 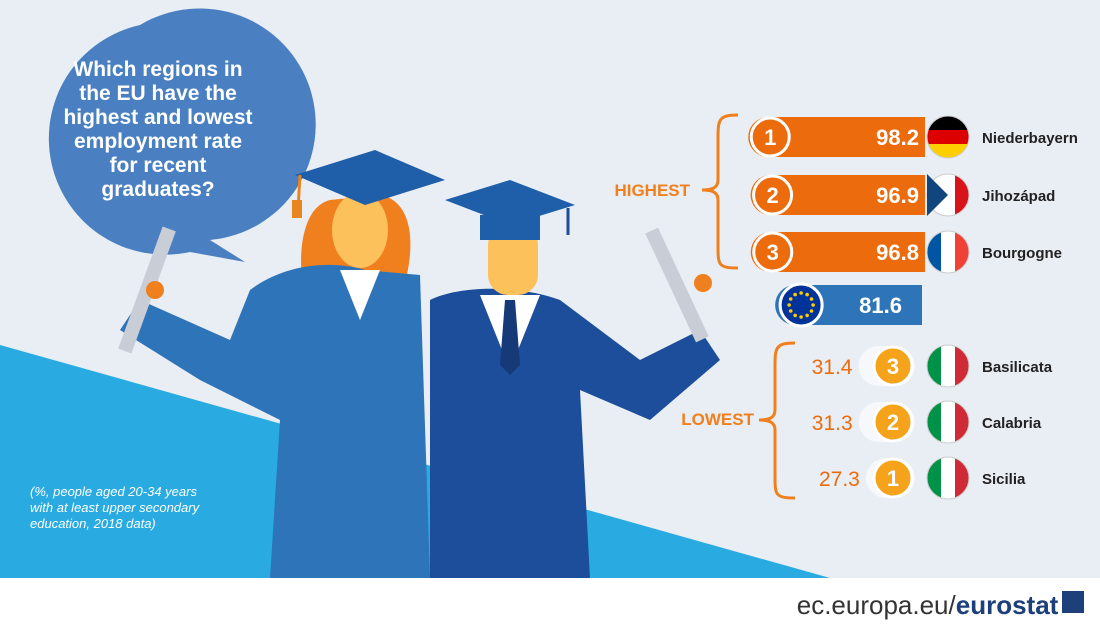 I want to click on eu-flag, so click(x=801, y=305).